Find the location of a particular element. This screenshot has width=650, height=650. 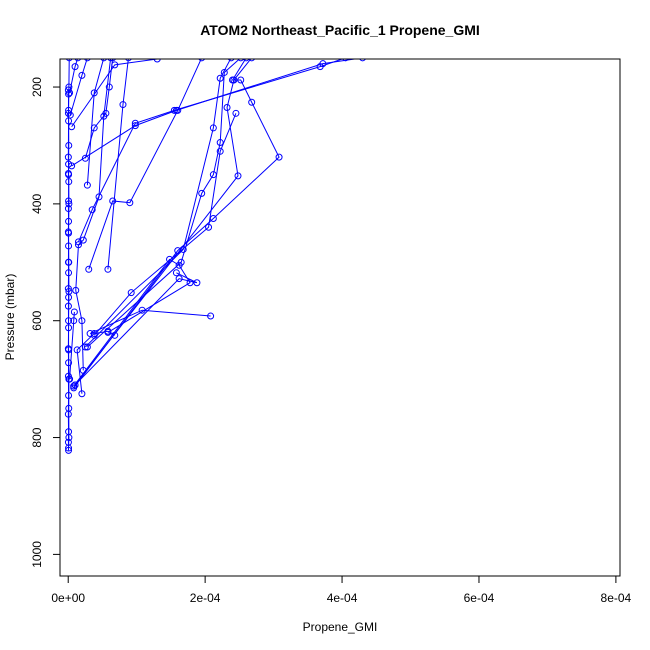

x-axis-label: Propene_GMI is located at coordinates (340, 627).